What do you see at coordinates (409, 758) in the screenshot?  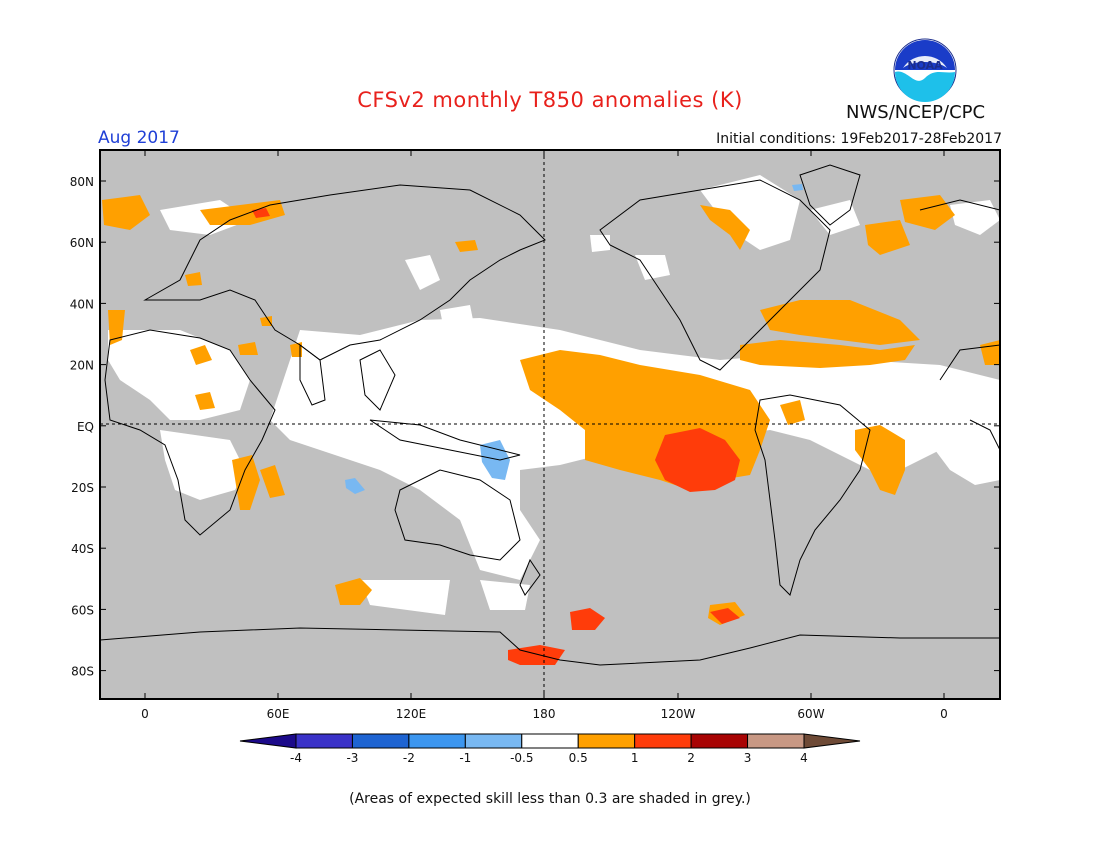 I see `legend-tick-label: -2` at bounding box center [409, 758].